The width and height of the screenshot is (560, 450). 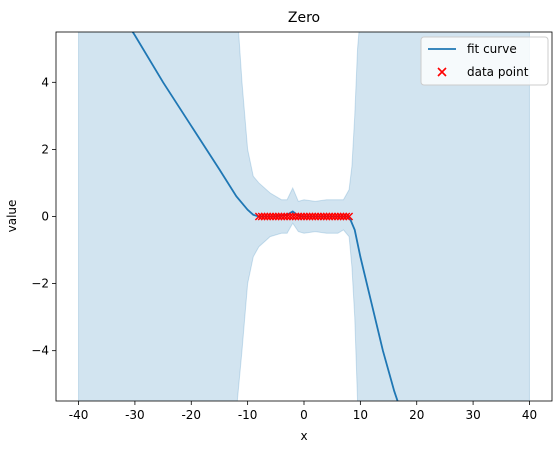 I want to click on x-tick-label: -20, so click(x=191, y=415).